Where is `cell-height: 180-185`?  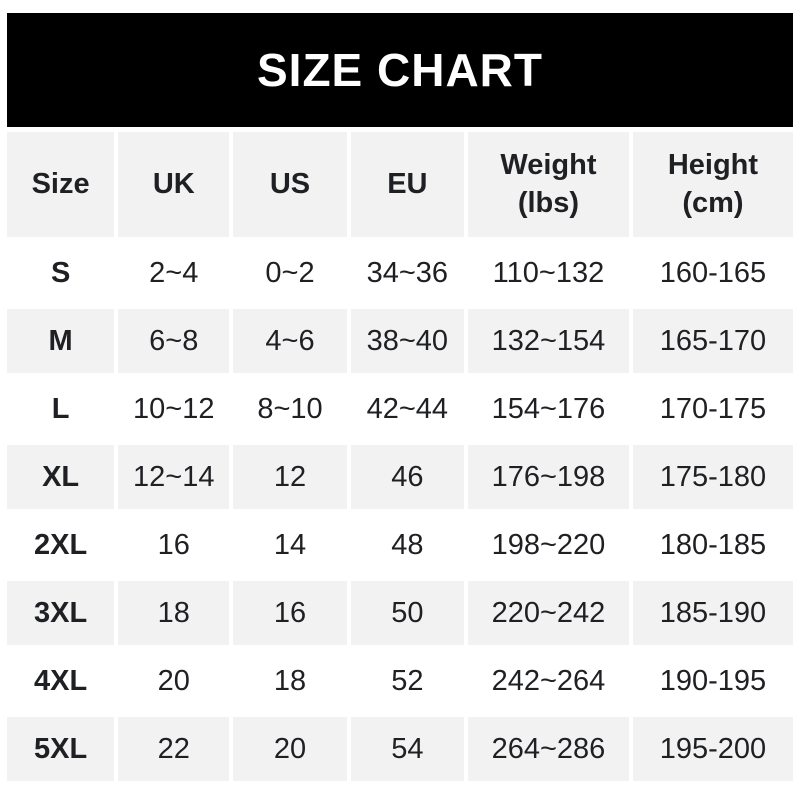 cell-height: 180-185 is located at coordinates (712, 545).